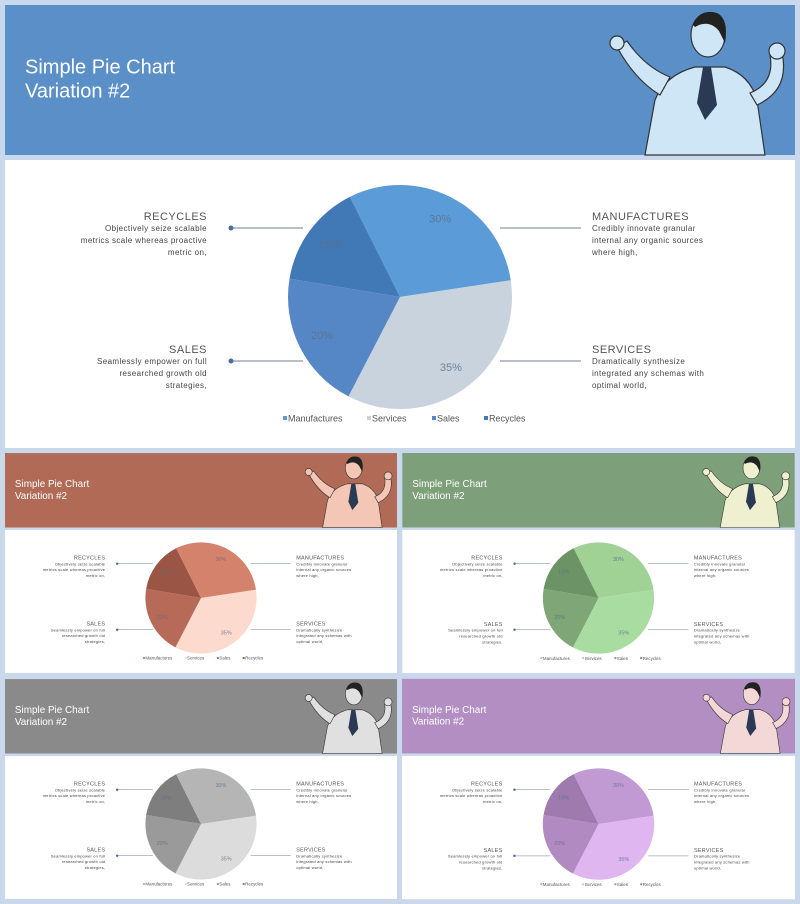 This screenshot has width=800, height=904. I want to click on callout-text: optimal world,, so click(707, 641).